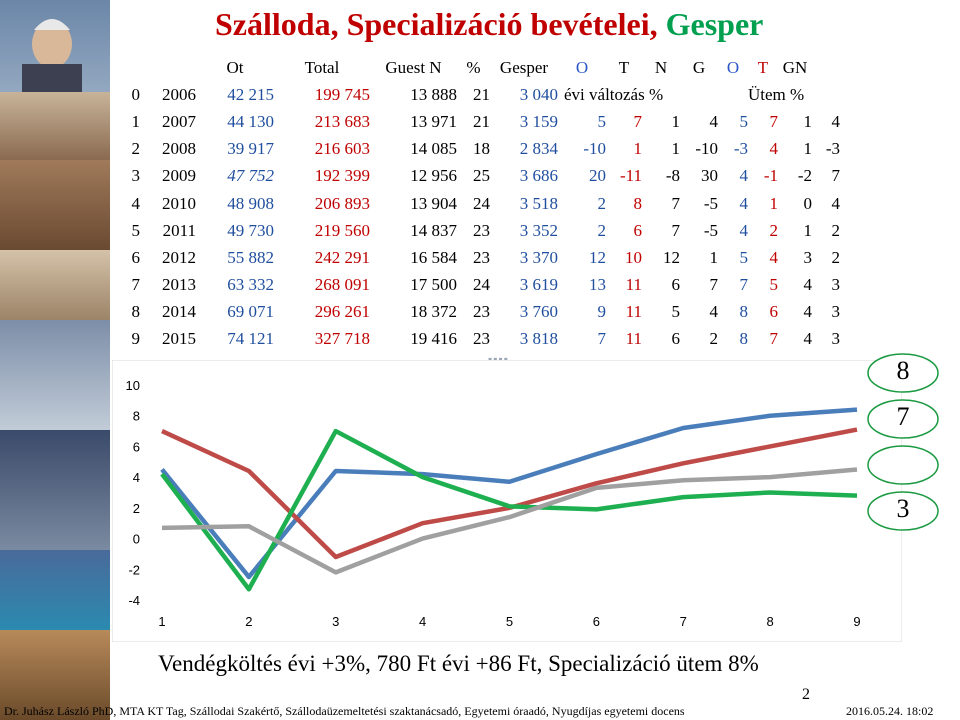  I want to click on table-cell: 3 370, so click(538, 257).